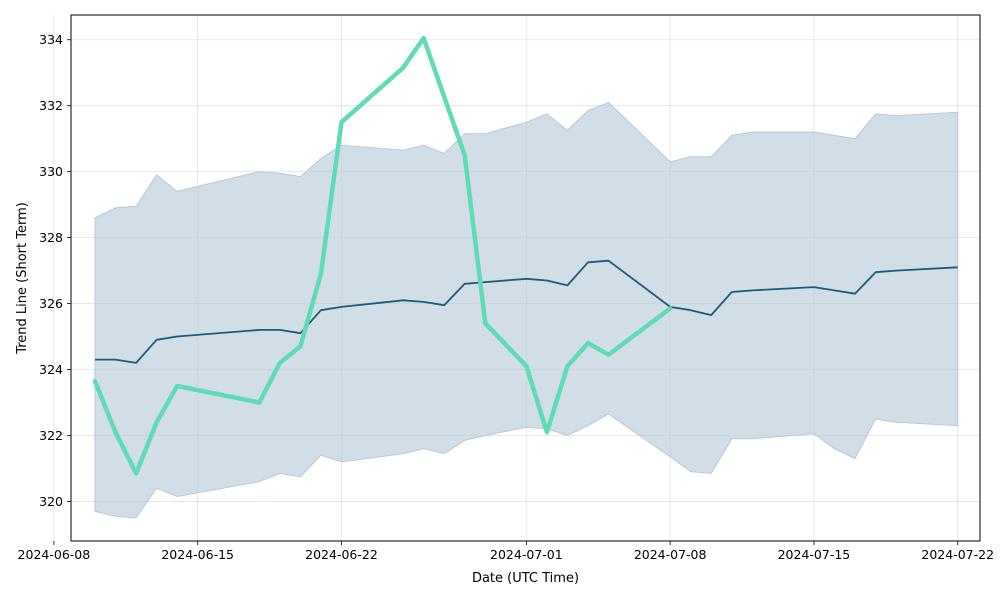  What do you see at coordinates (51, 39) in the screenshot?
I see `y-tick-label: 334` at bounding box center [51, 39].